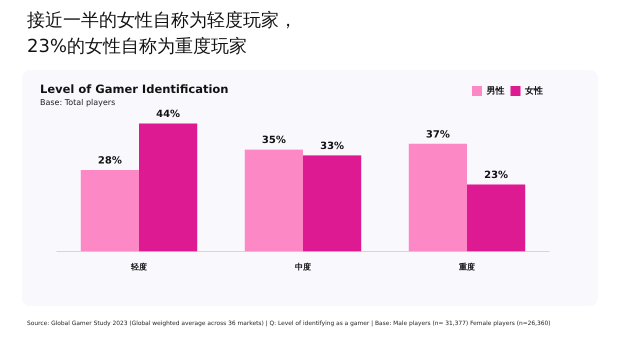 The height and width of the screenshot is (349, 620). What do you see at coordinates (533, 90) in the screenshot?
I see `legend-label: 女性` at bounding box center [533, 90].